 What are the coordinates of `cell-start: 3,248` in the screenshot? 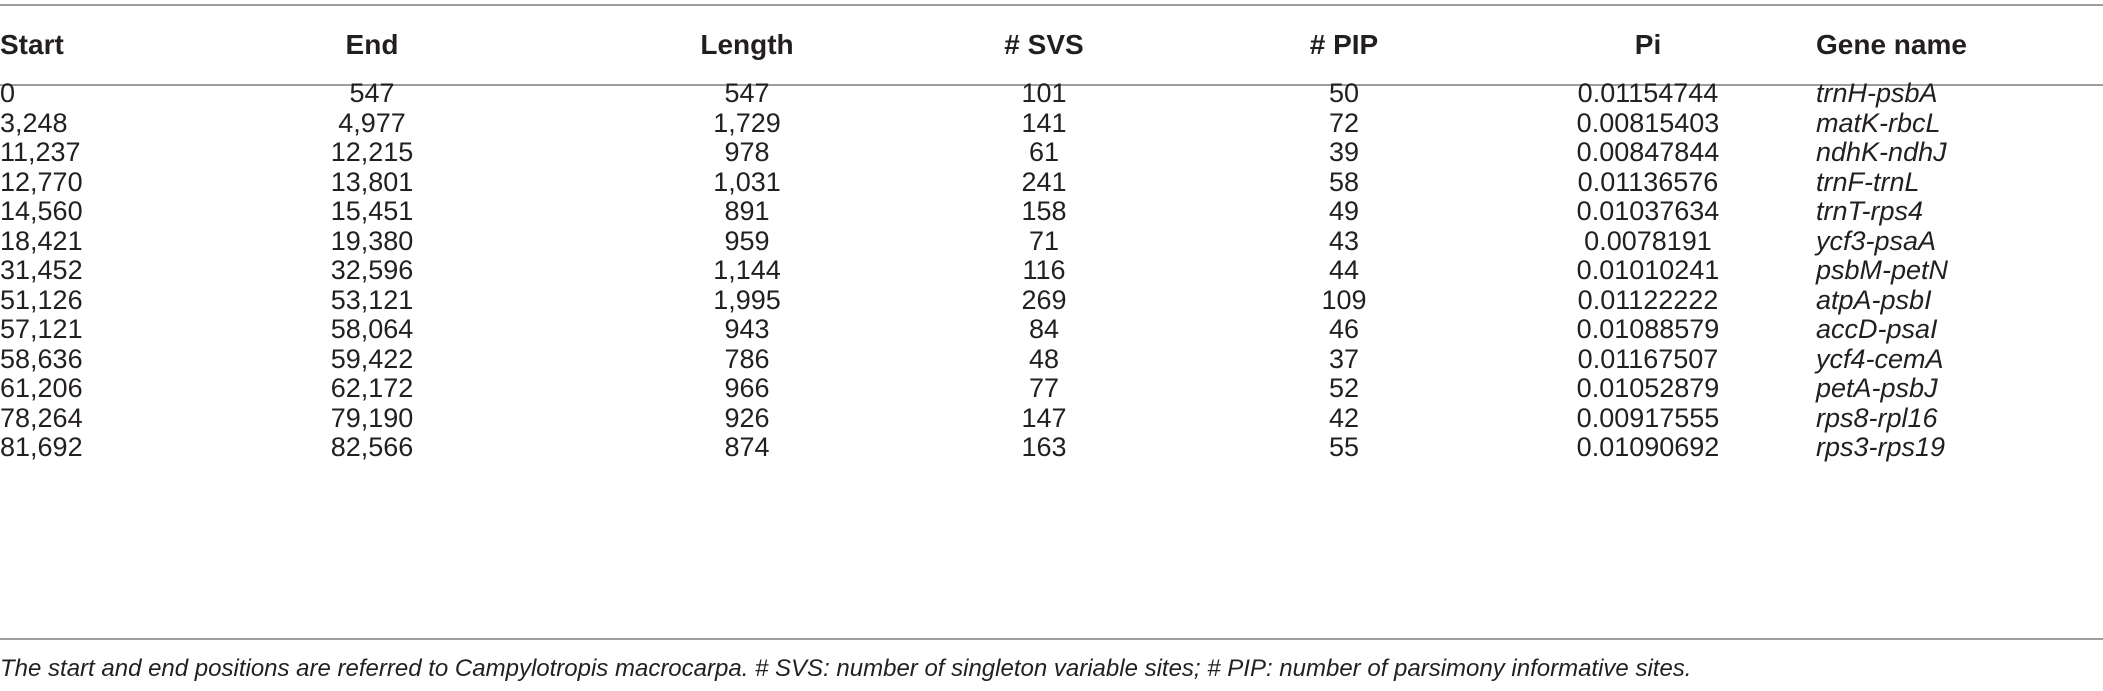 It's located at (34, 122).